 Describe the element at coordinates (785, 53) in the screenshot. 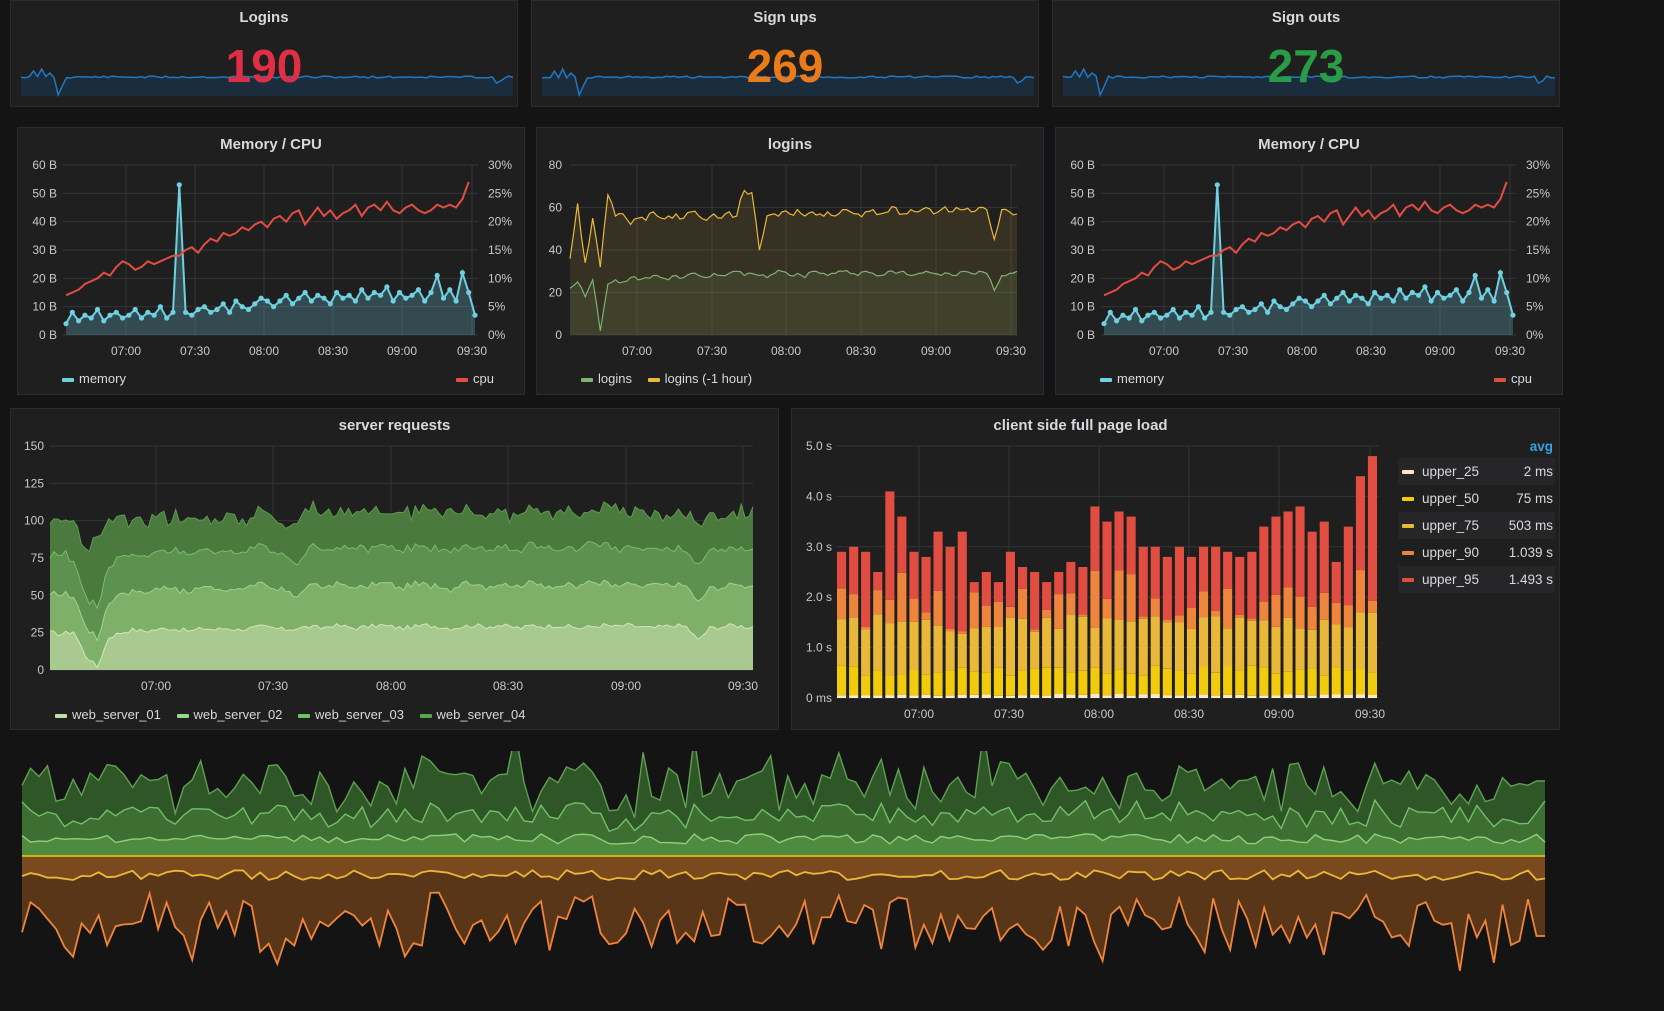

I see `stat-panel-sign-ups: Sign ups 269` at that location.